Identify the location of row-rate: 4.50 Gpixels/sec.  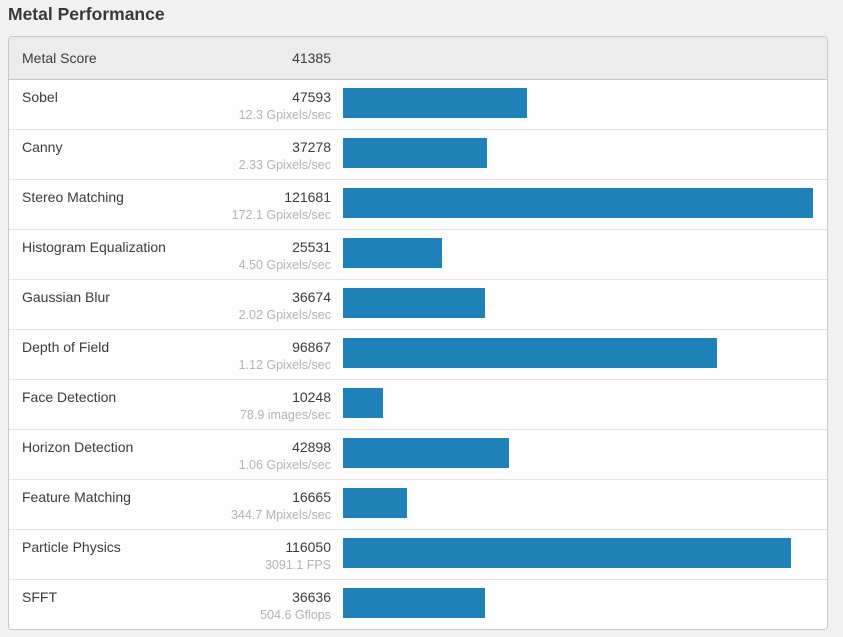
(284, 265).